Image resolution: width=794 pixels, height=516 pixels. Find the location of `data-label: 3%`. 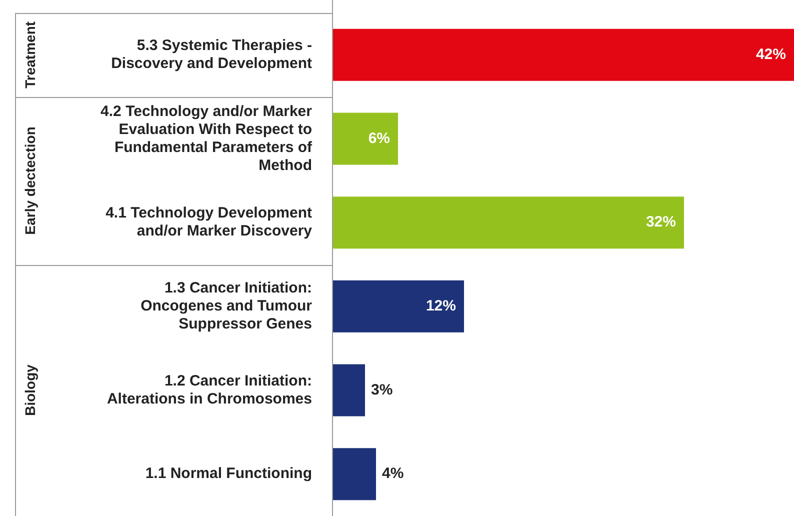

data-label: 3% is located at coordinates (382, 389).